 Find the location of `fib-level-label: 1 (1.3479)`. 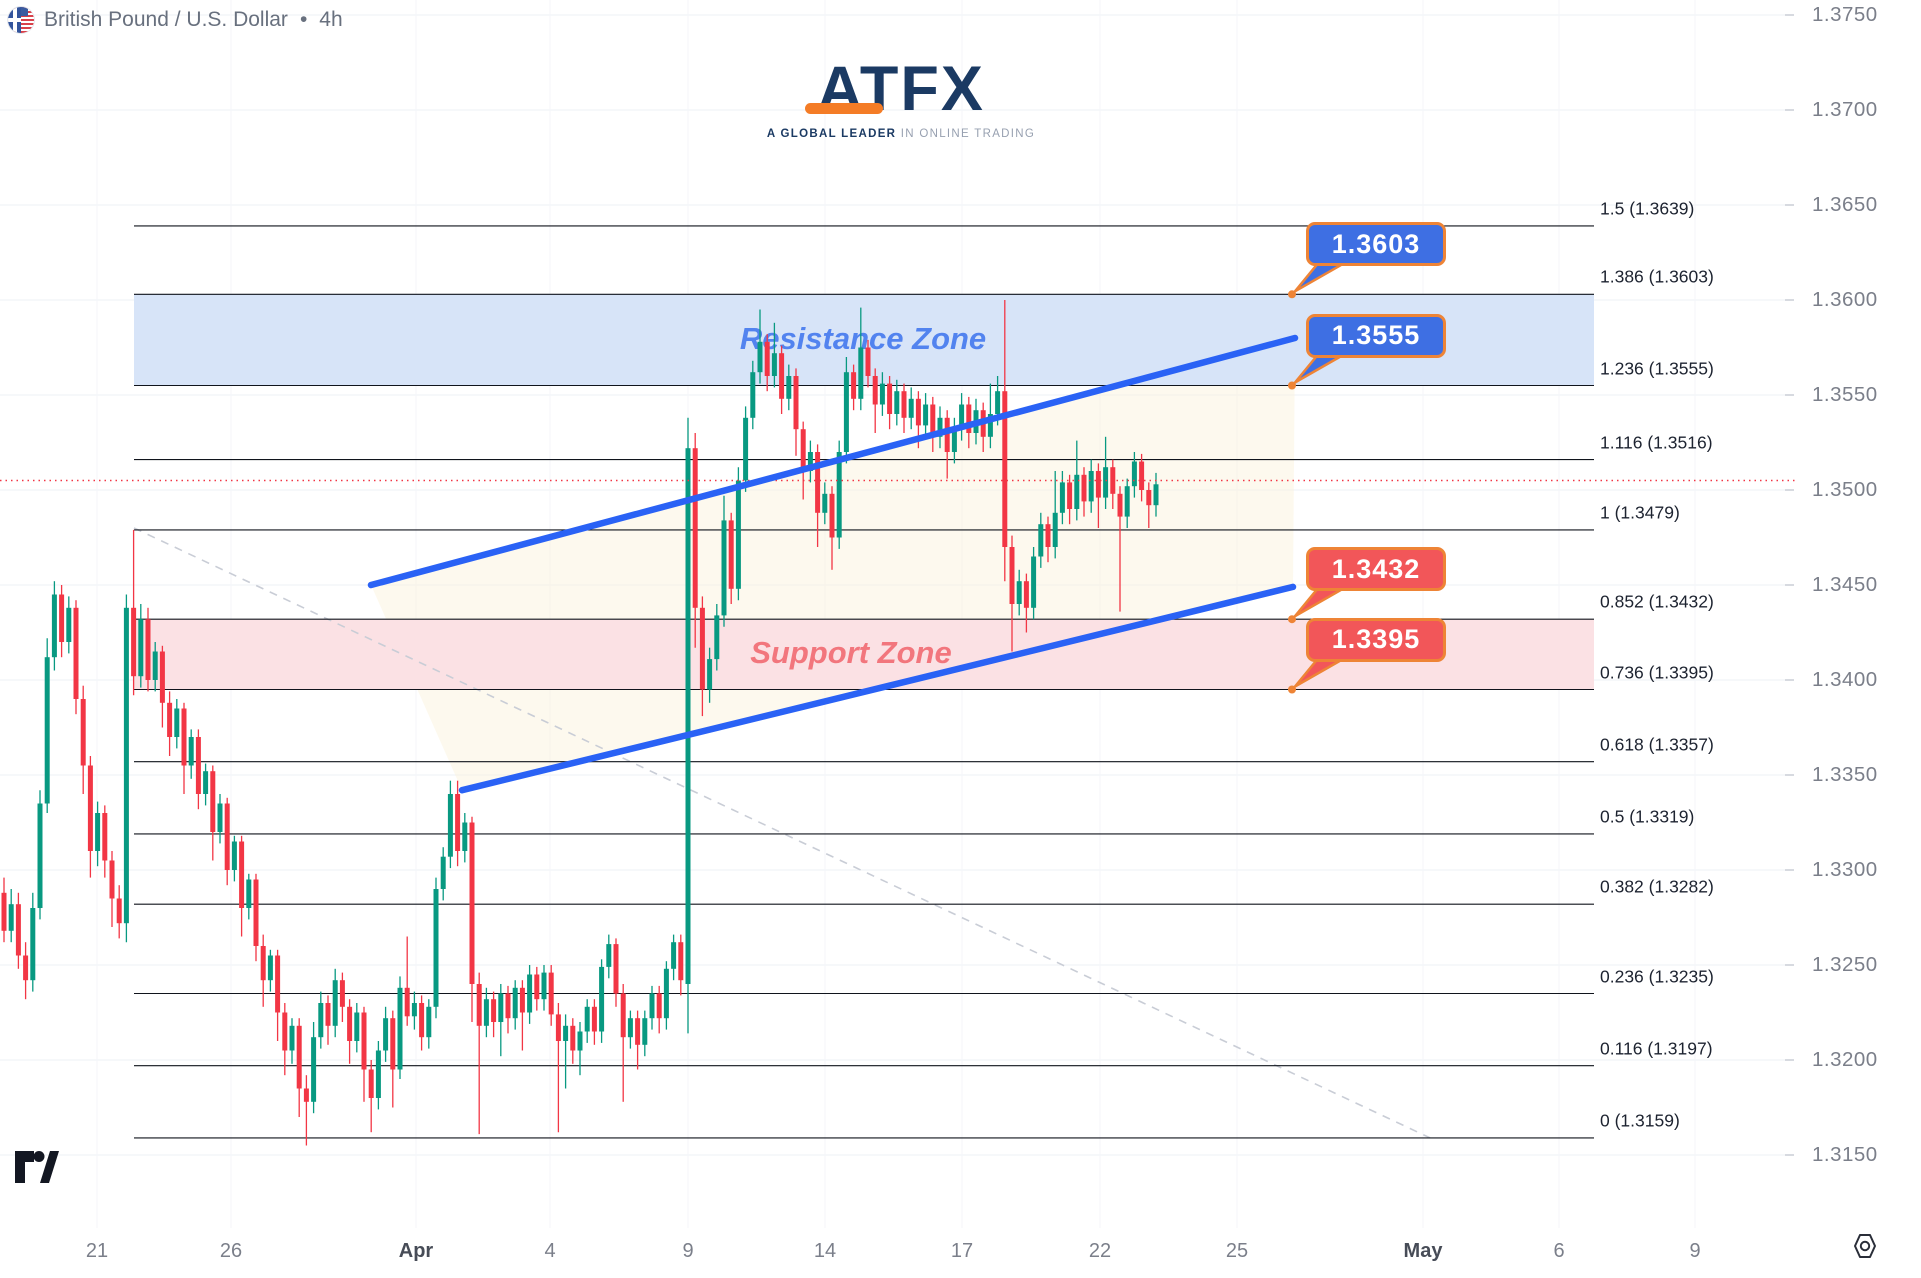

fib-level-label: 1 (1.3479) is located at coordinates (1640, 512).